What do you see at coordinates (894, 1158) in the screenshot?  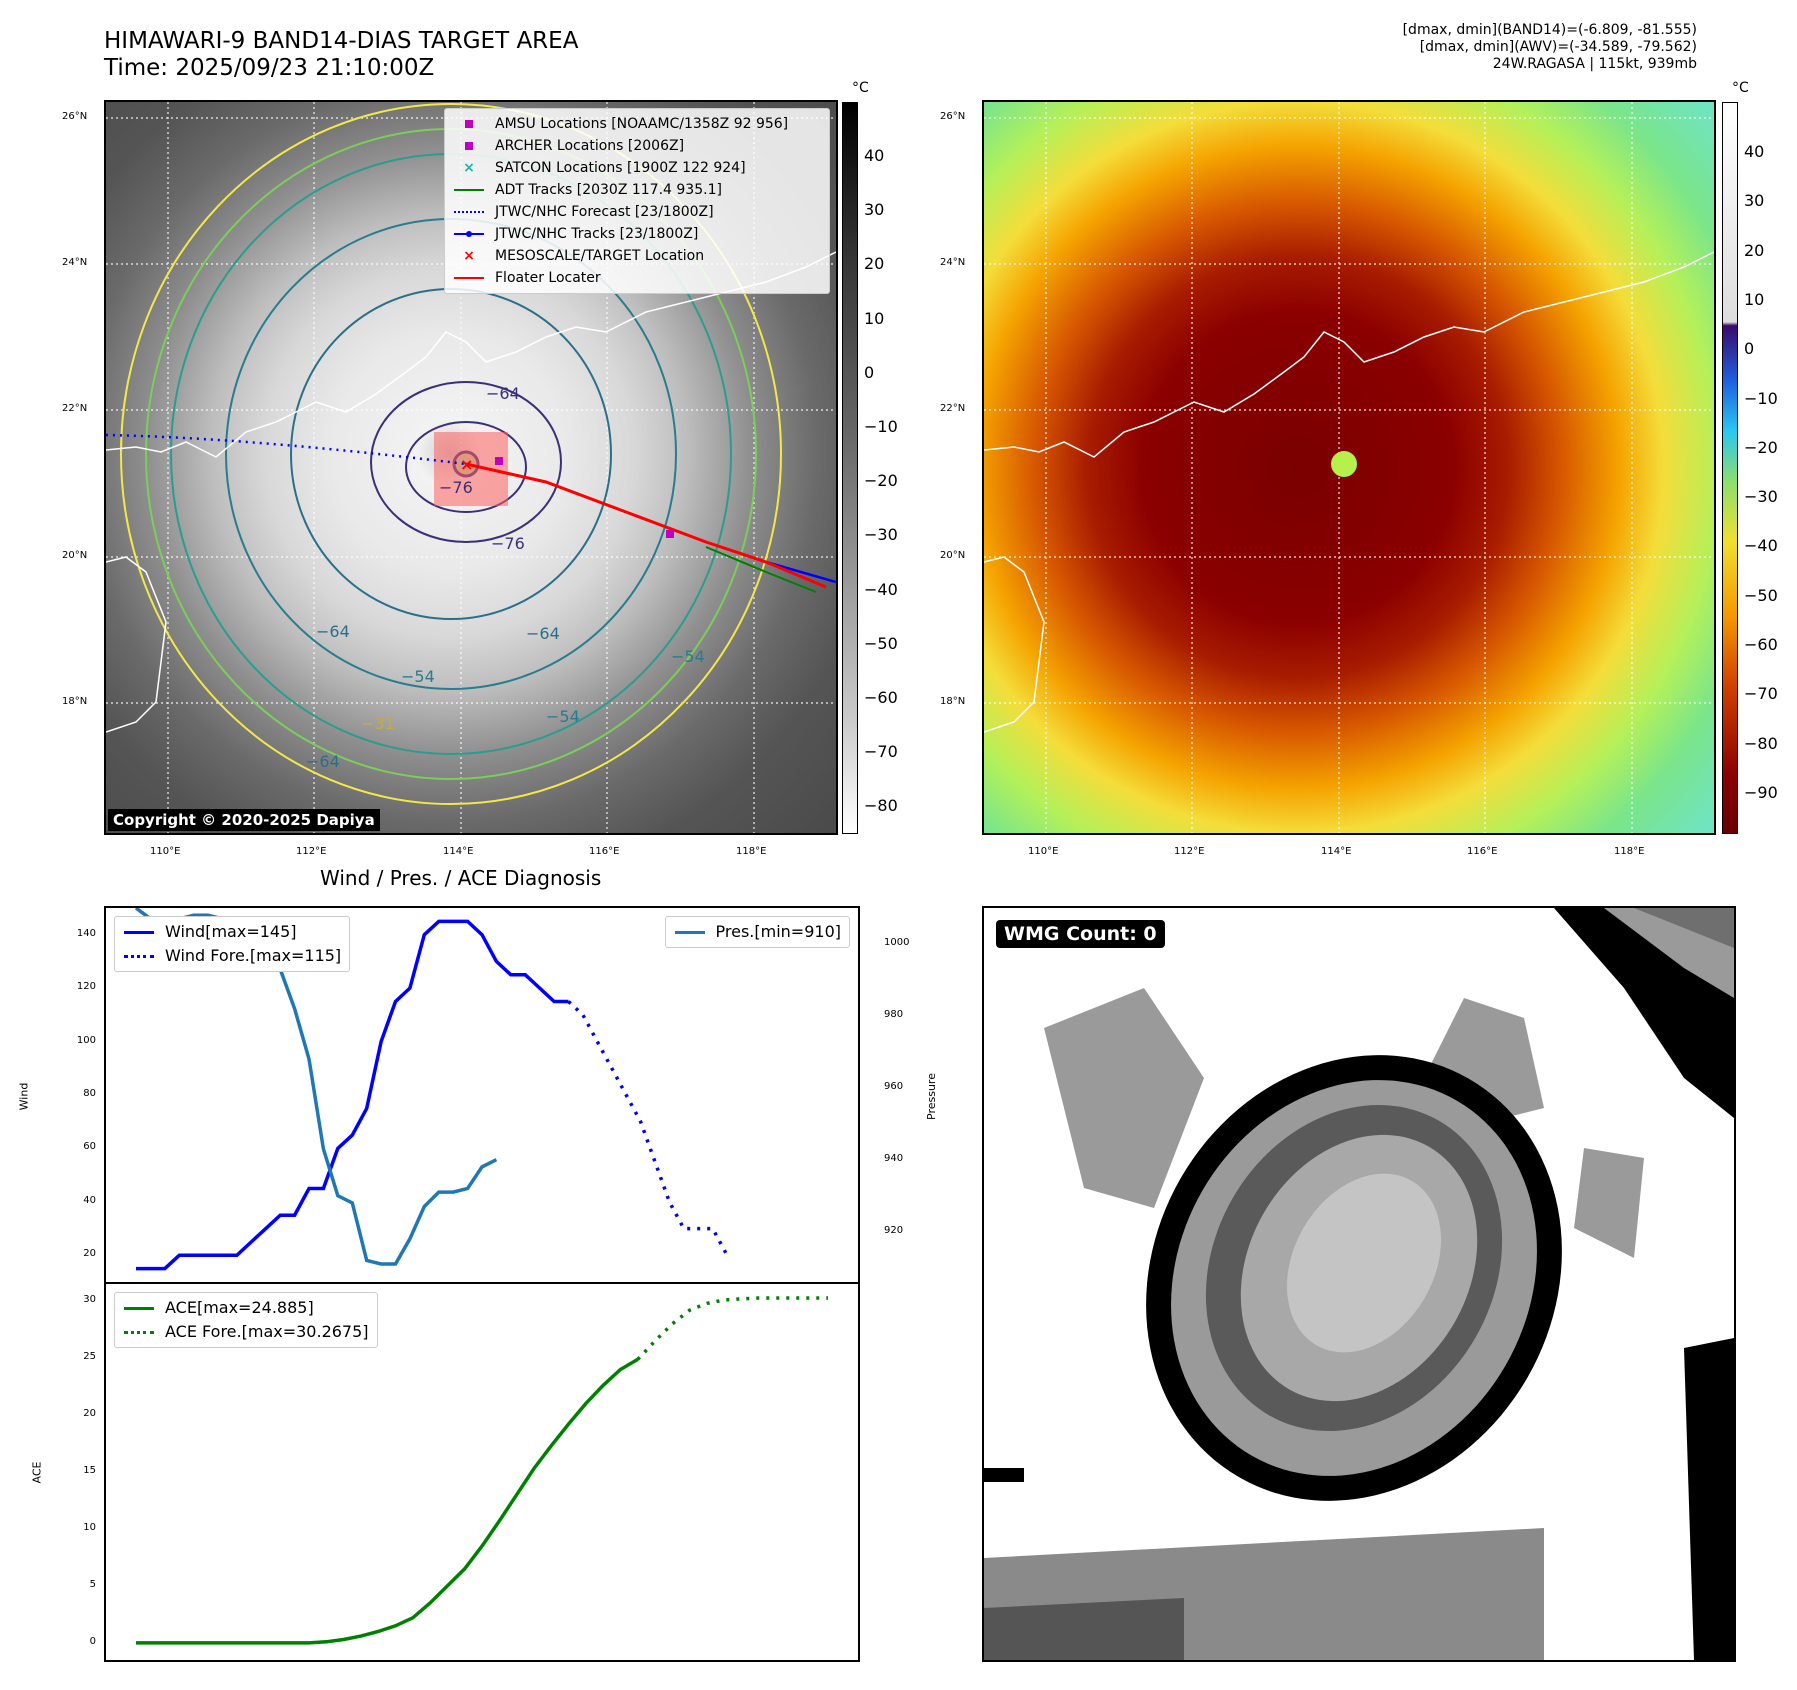 I see `axis-tick-label: 940` at bounding box center [894, 1158].